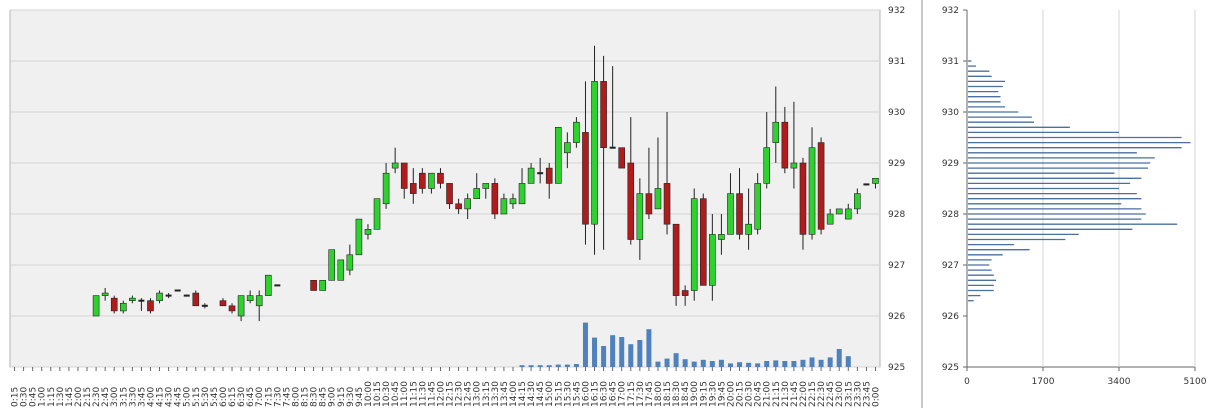 This screenshot has height=408, width=1211. Describe the element at coordinates (896, 62) in the screenshot. I see `y-tick-label: 931` at that location.